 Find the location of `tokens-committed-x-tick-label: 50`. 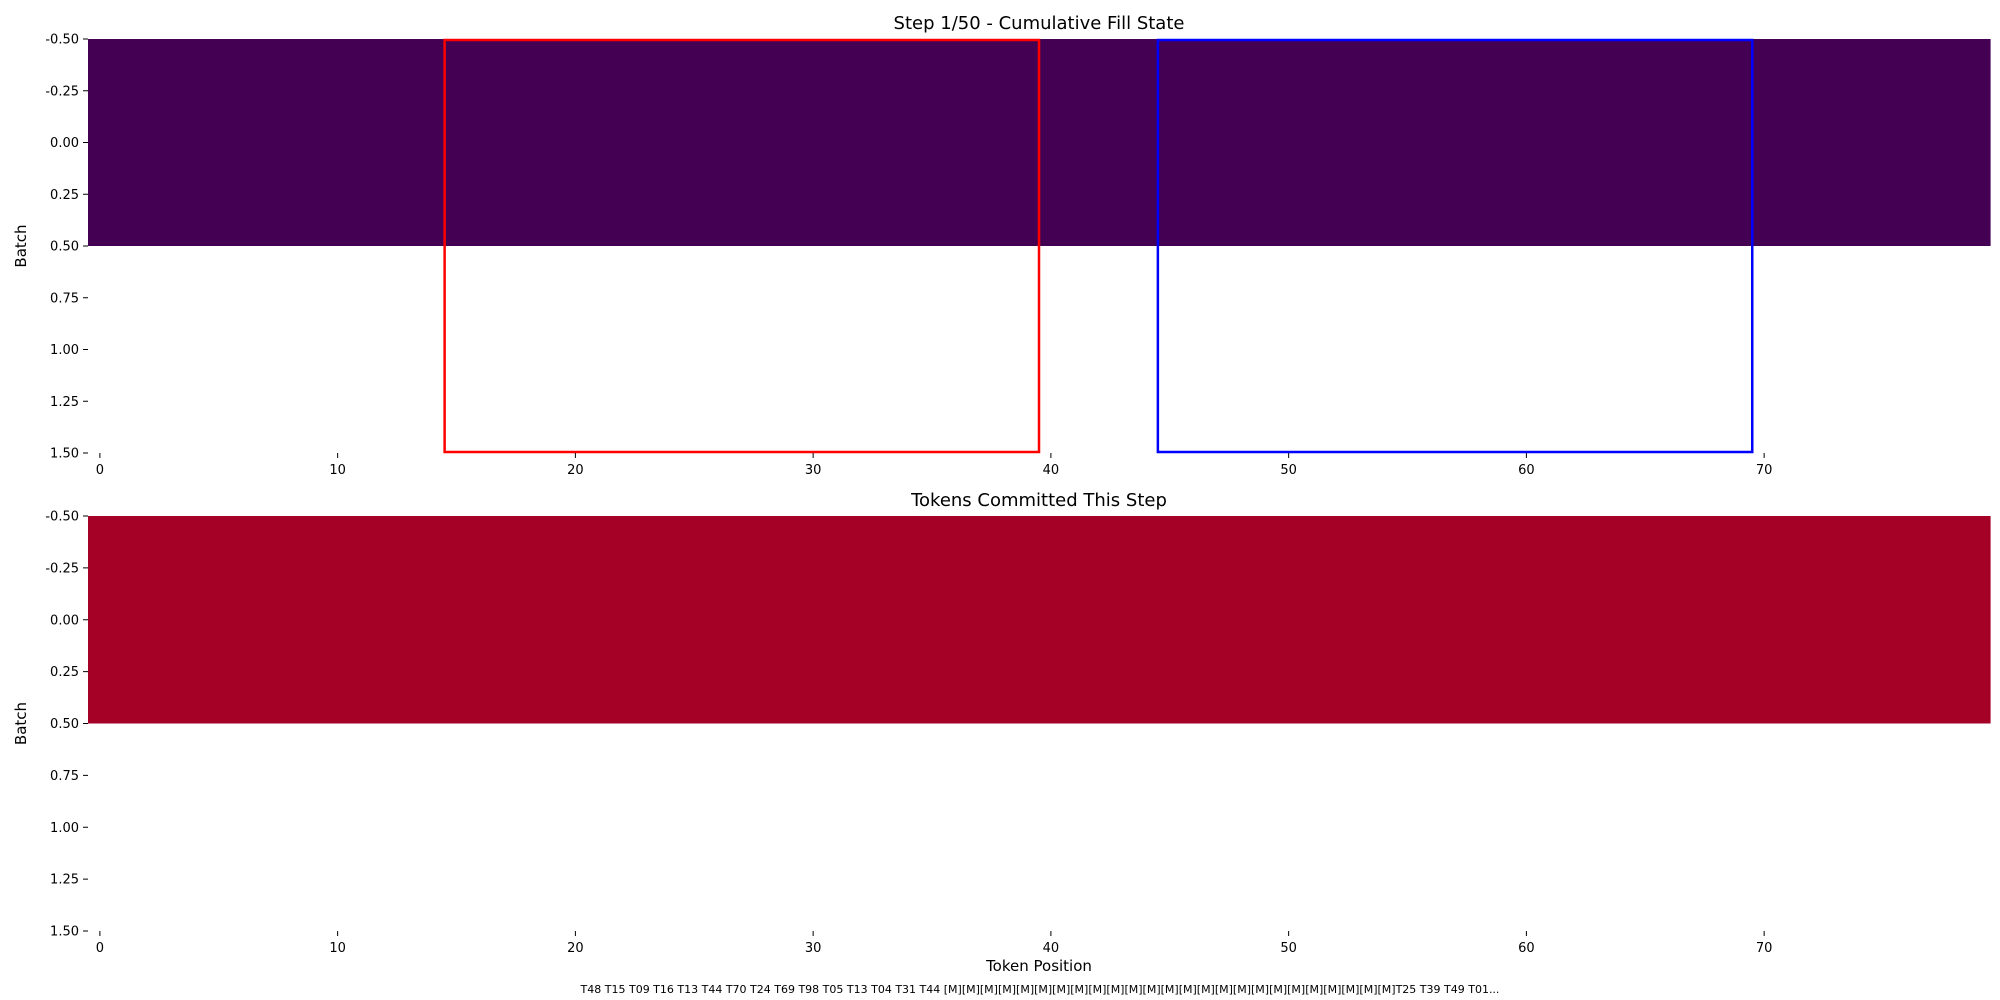

tokens-committed-x-tick-label: 50 is located at coordinates (1288, 948).